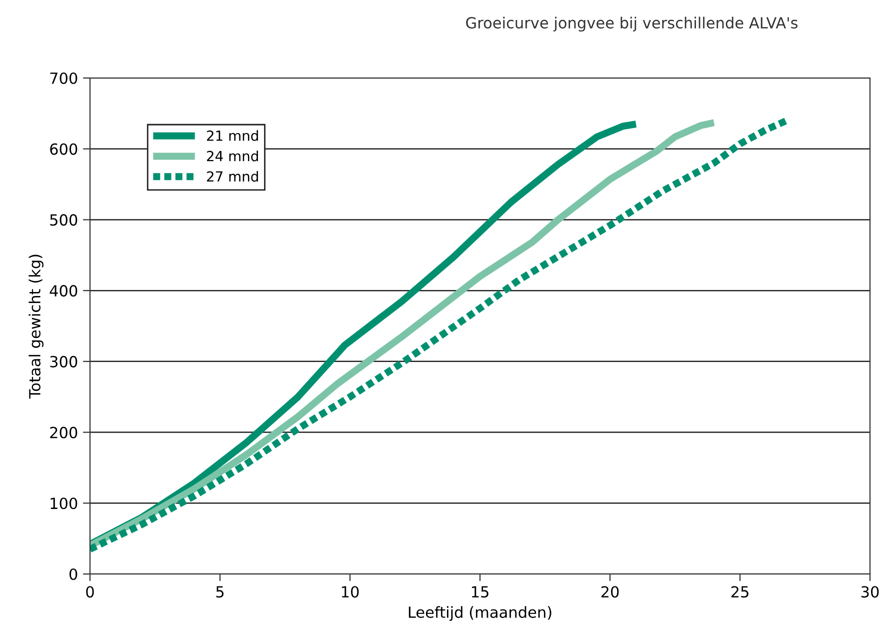 The image size is (887, 630). What do you see at coordinates (64, 291) in the screenshot?
I see `y-tick-label: 400` at bounding box center [64, 291].